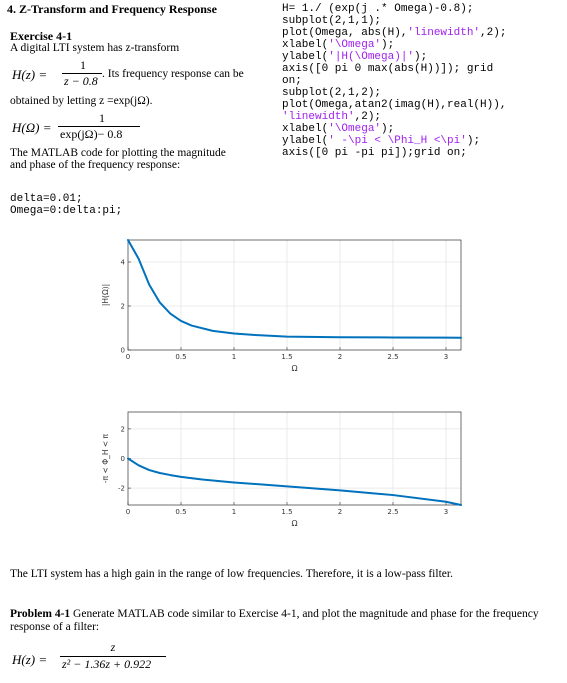  Describe the element at coordinates (397, 141) in the screenshot. I see `code-string: ' -\pi < \Phi_H <\pi'` at that location.